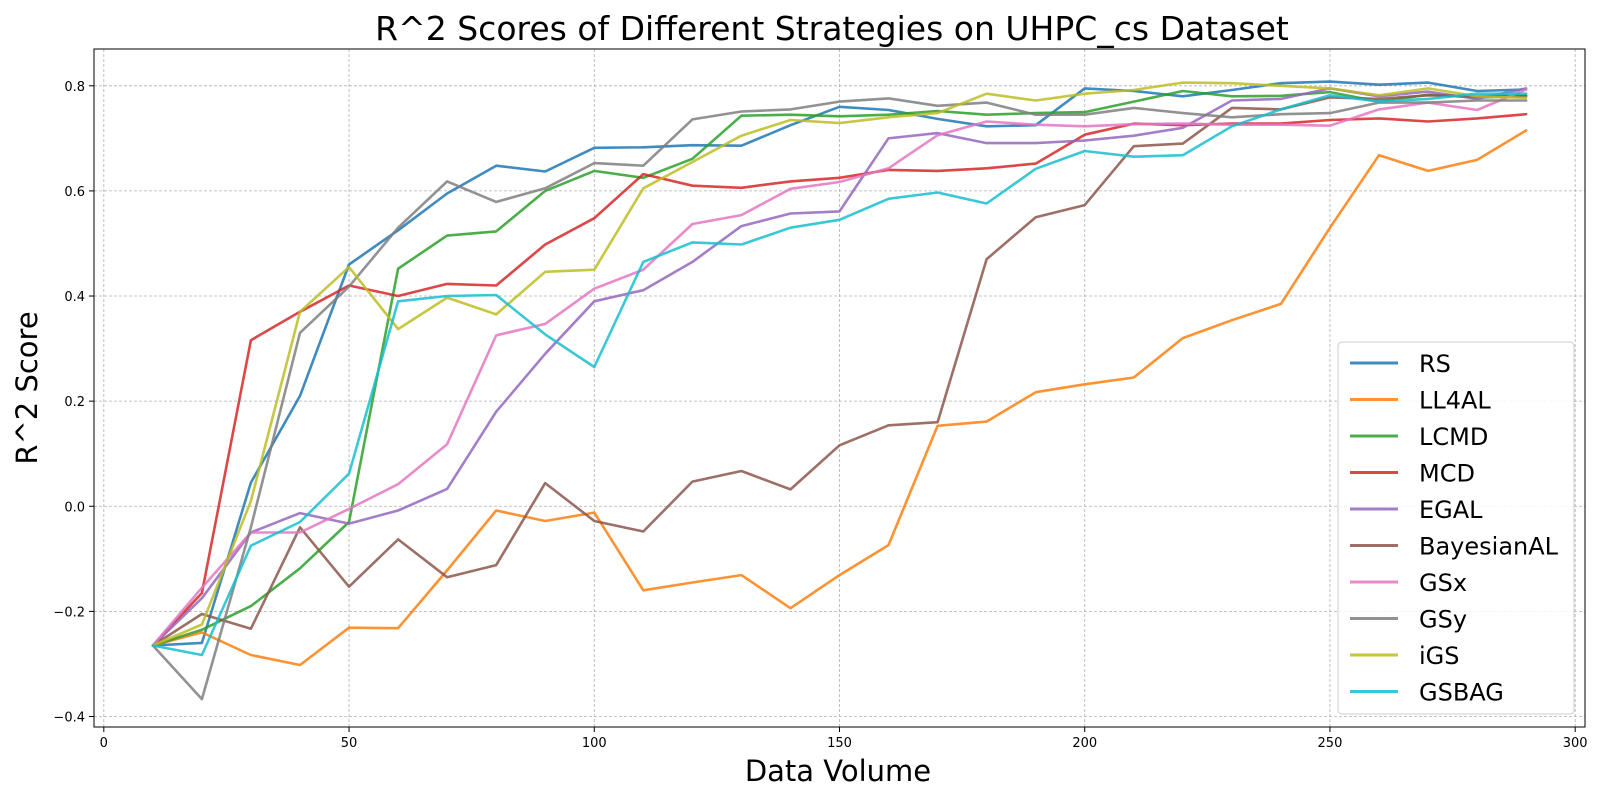  I want to click on legend-label: GSBAG, so click(1461, 693).